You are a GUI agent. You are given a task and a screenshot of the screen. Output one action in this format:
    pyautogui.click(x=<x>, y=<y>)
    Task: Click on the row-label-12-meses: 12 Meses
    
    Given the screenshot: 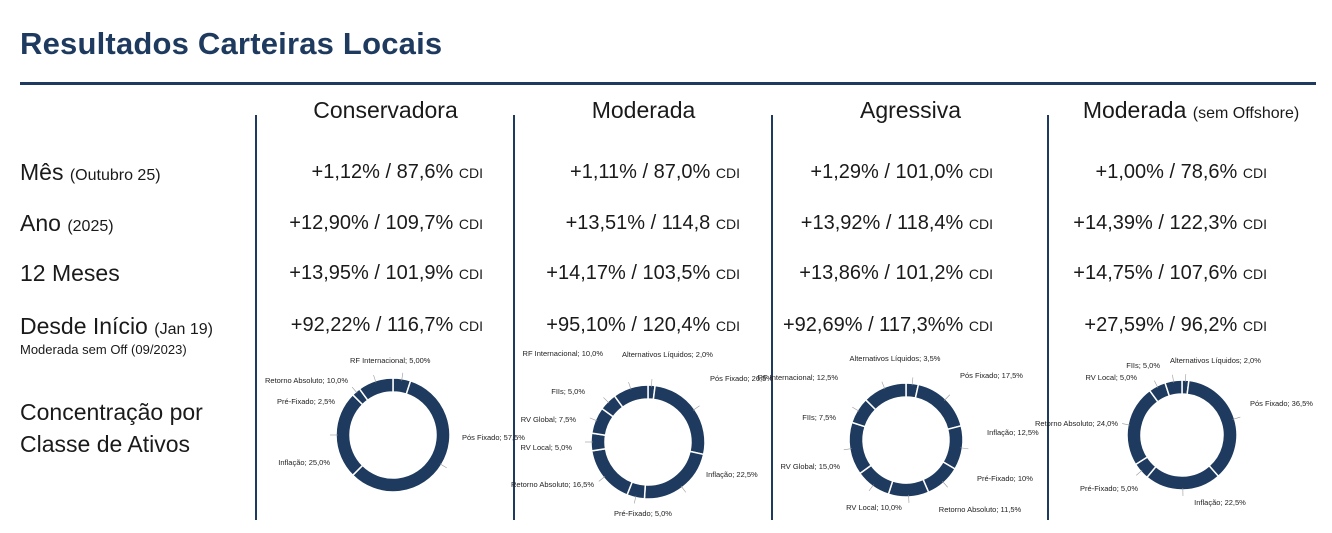 What is the action you would take?
    pyautogui.click(x=70, y=273)
    